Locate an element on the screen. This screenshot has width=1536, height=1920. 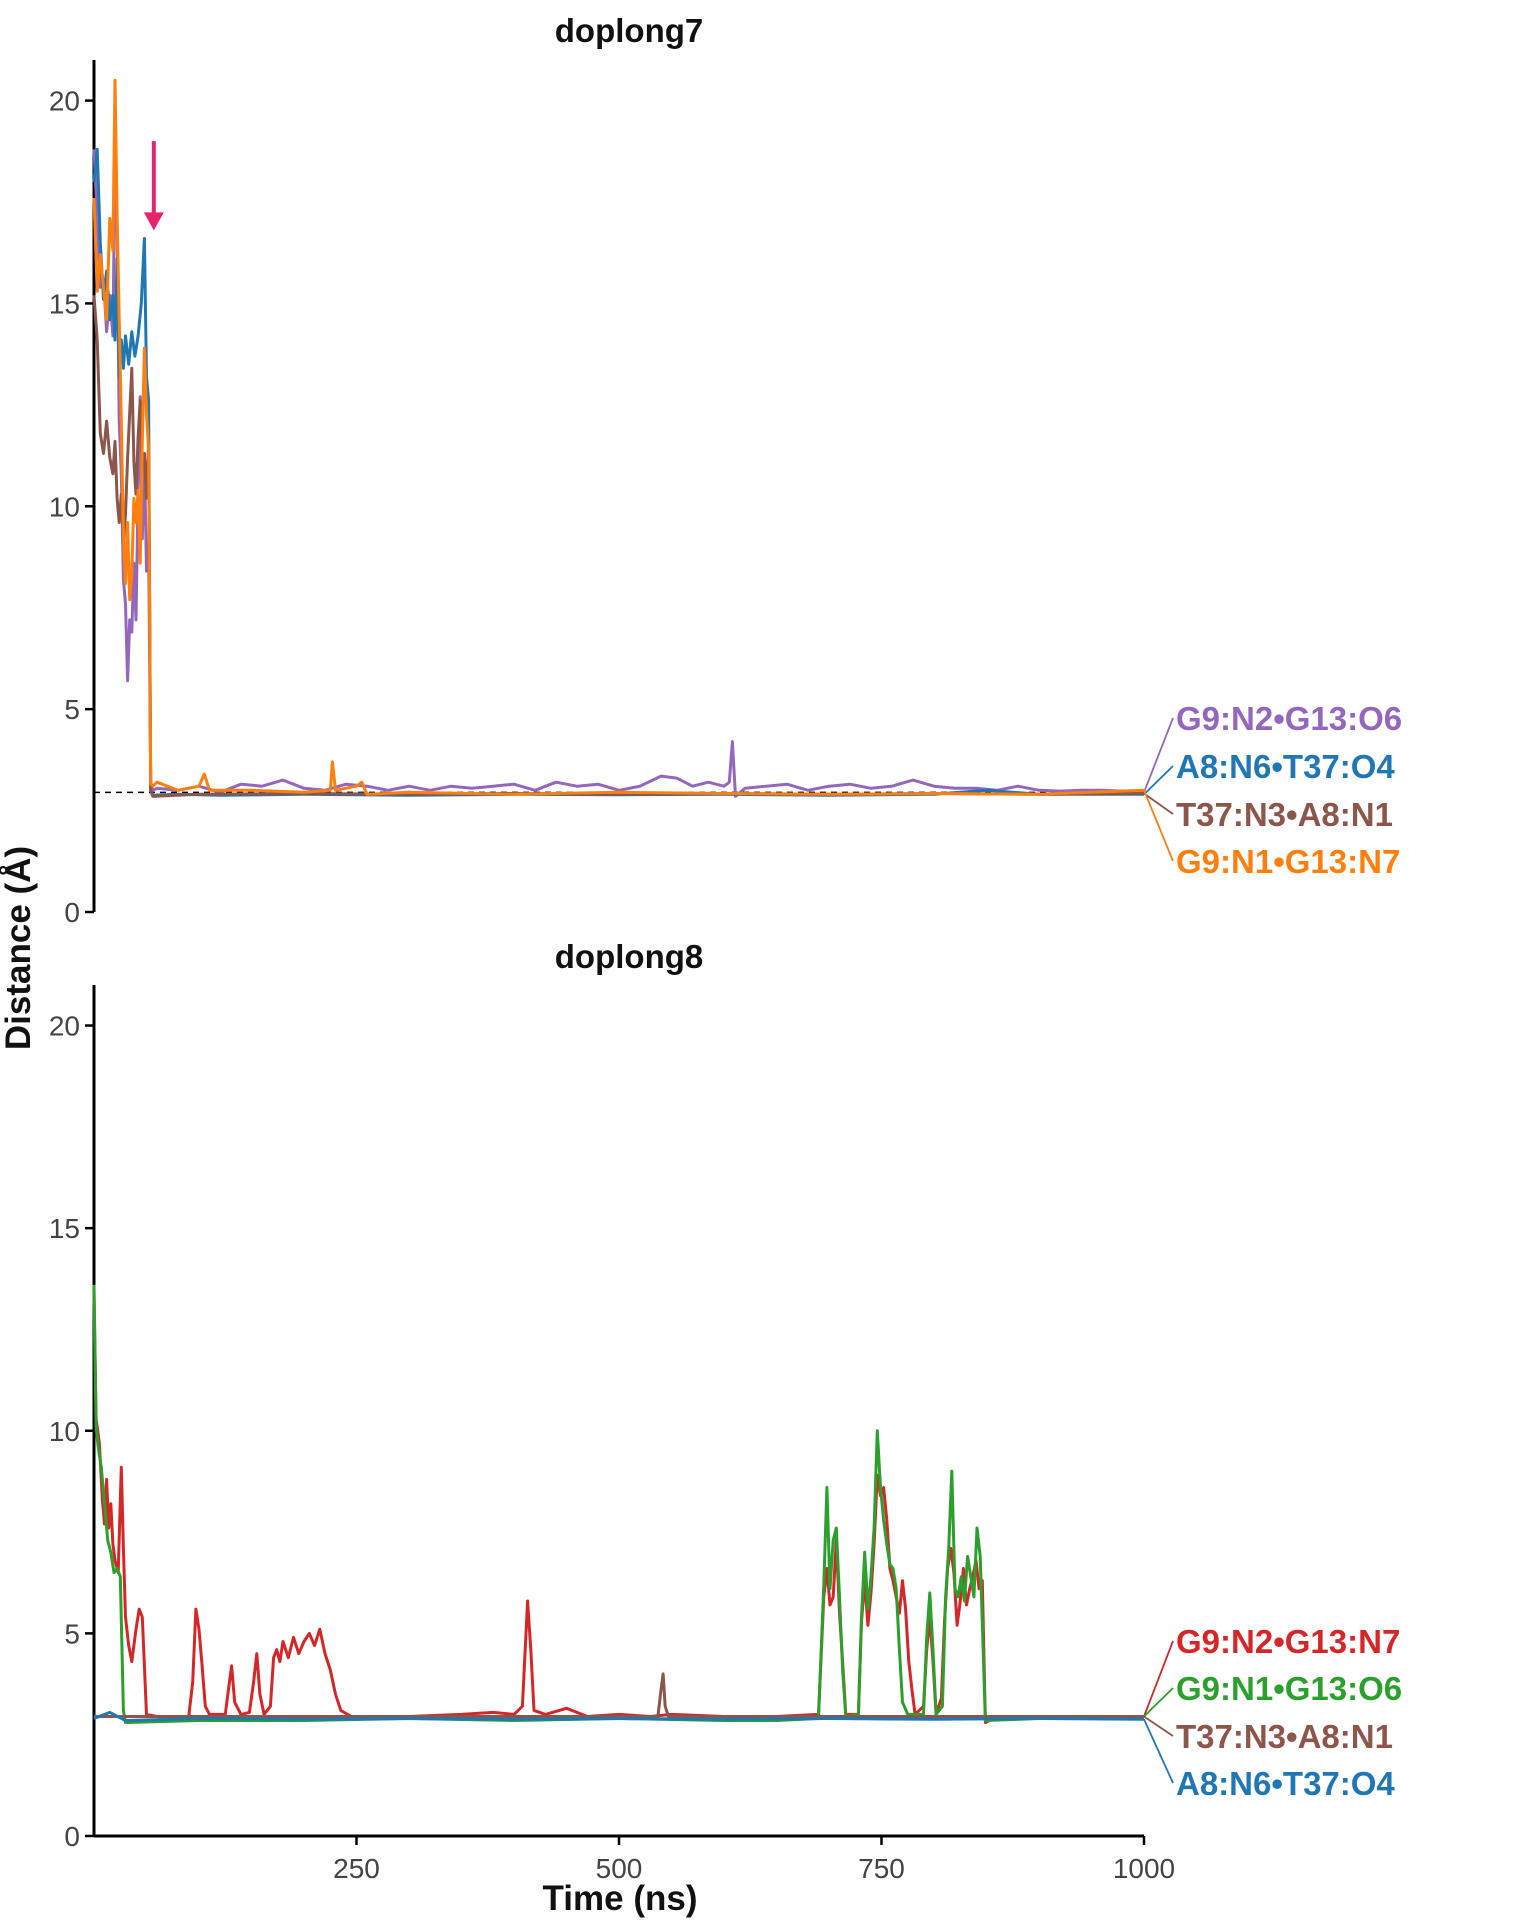
series-label: G9:N2•G13:O6 is located at coordinates (1289, 718).